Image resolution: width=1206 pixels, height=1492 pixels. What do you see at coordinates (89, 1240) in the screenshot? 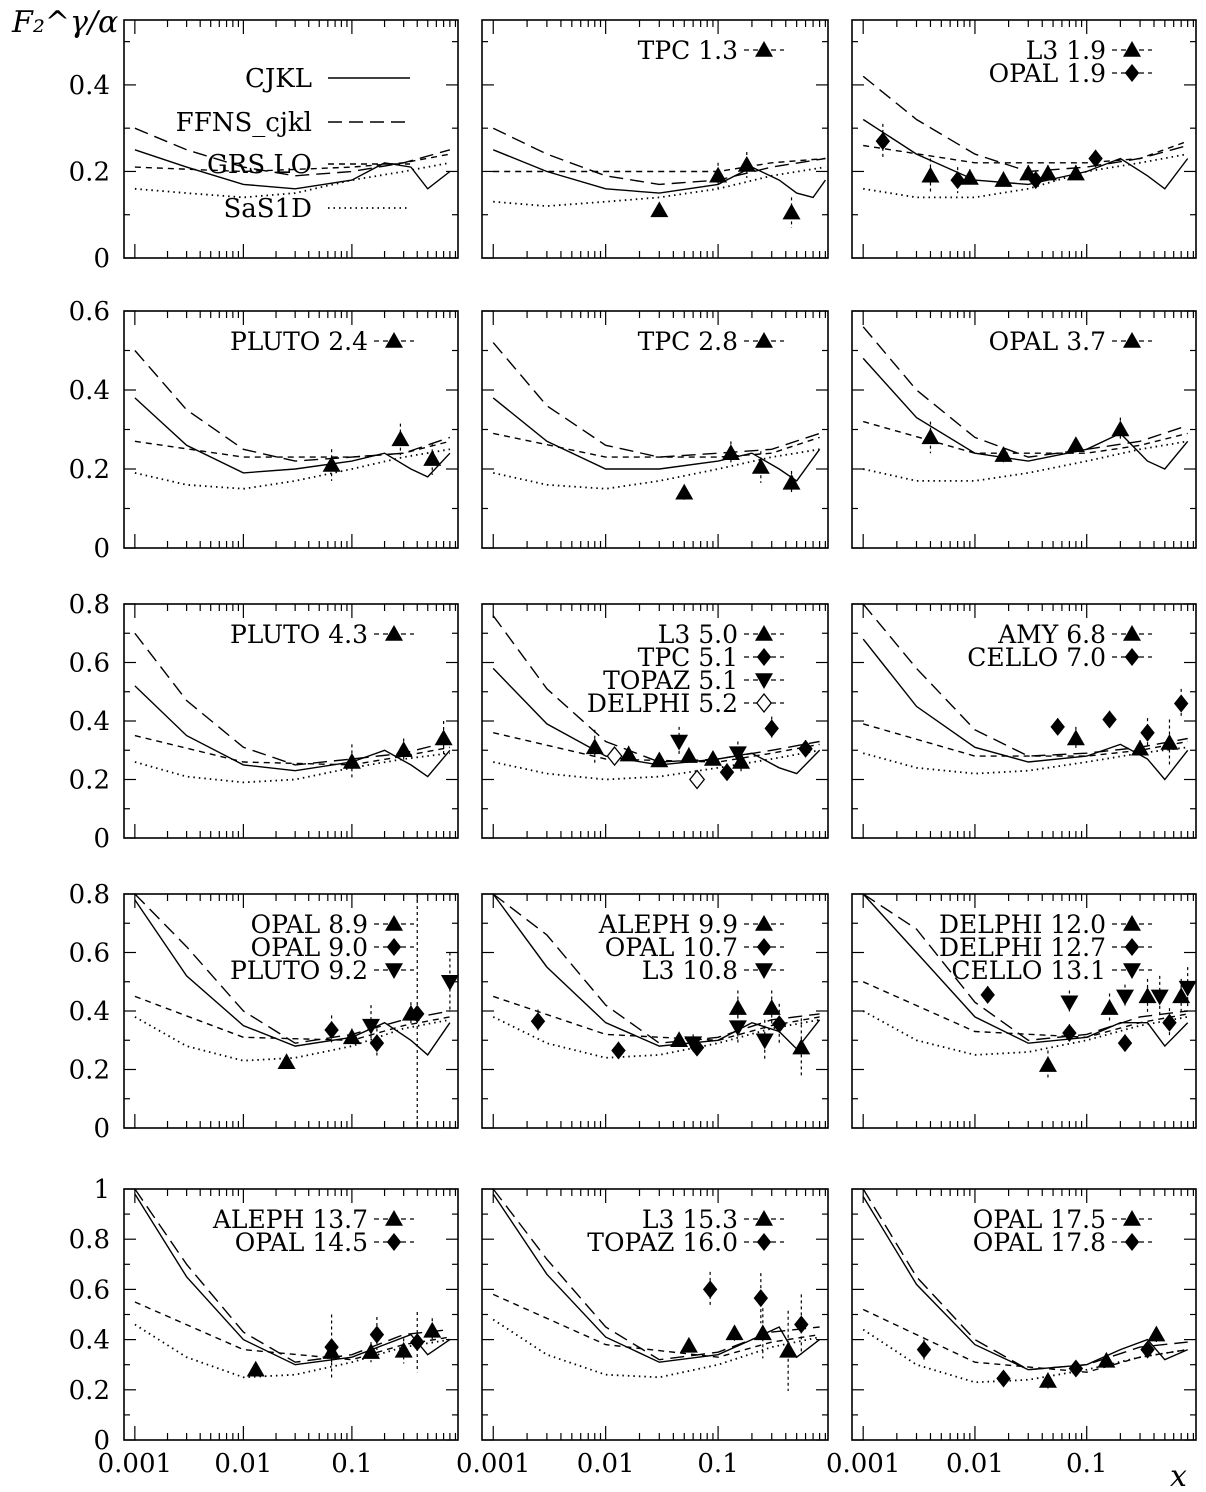
I see `y-tick-label: 0.8` at bounding box center [89, 1240].